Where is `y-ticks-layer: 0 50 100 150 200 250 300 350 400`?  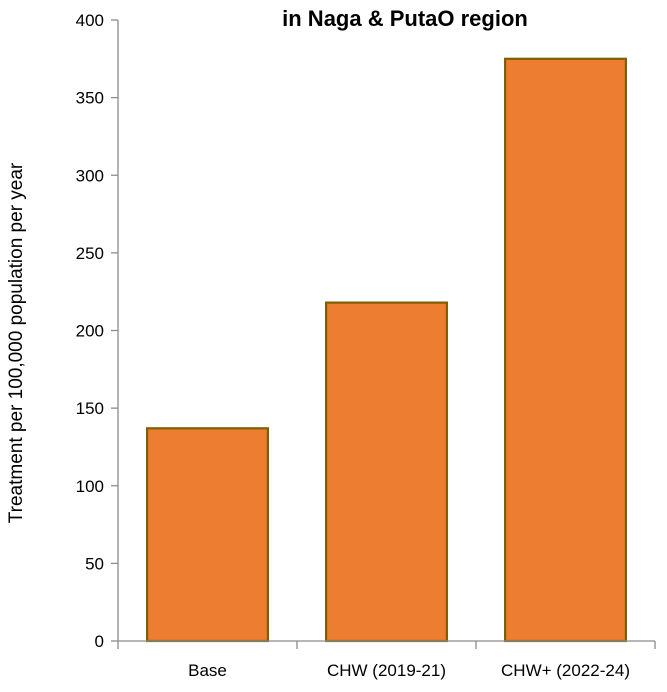
y-ticks-layer: 0 50 100 150 200 250 300 350 400 is located at coordinates (97, 331).